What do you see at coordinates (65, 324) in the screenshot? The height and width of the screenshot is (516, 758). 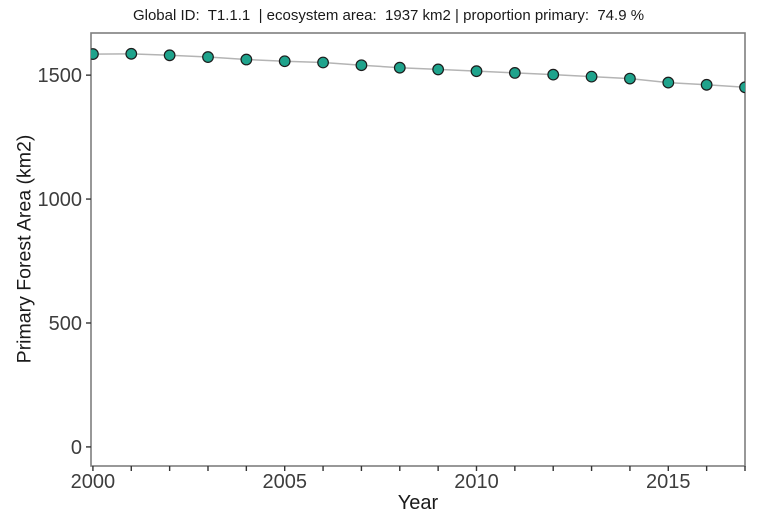 I see `y-tick-label: 500` at bounding box center [65, 324].